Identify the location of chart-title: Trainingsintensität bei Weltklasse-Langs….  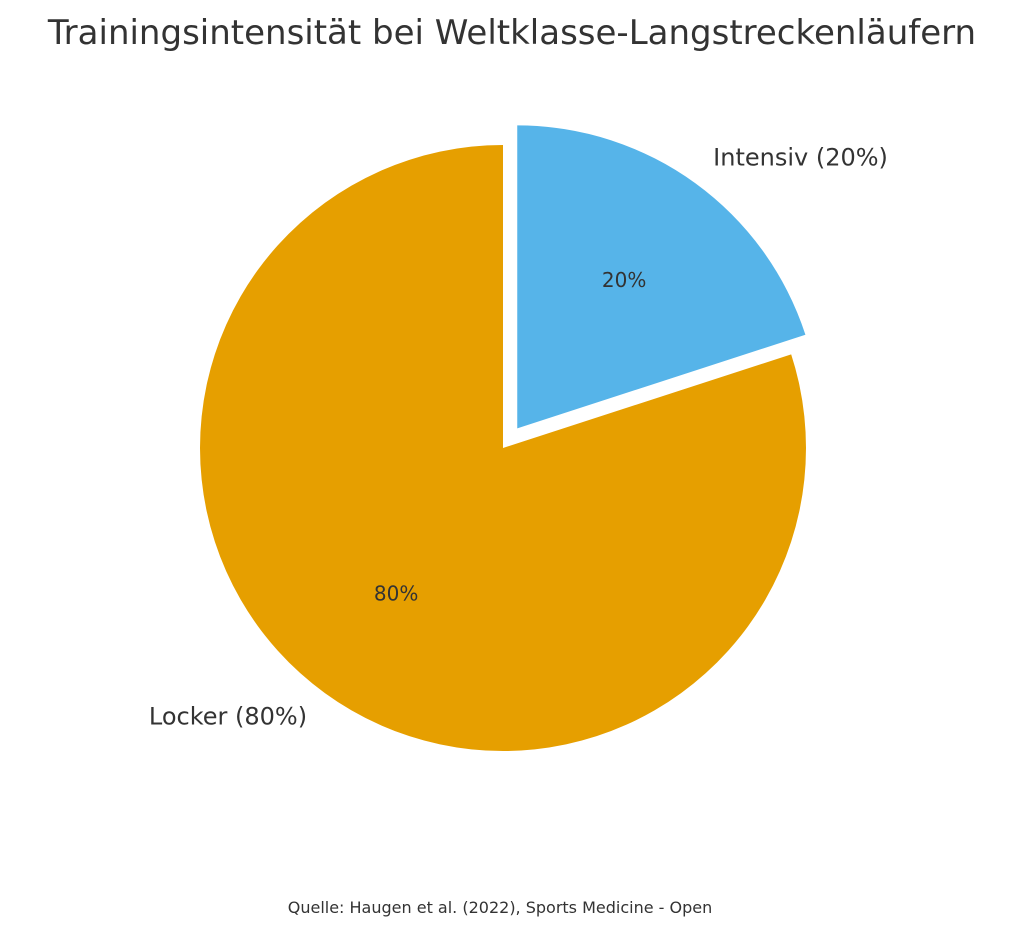
(511, 33).